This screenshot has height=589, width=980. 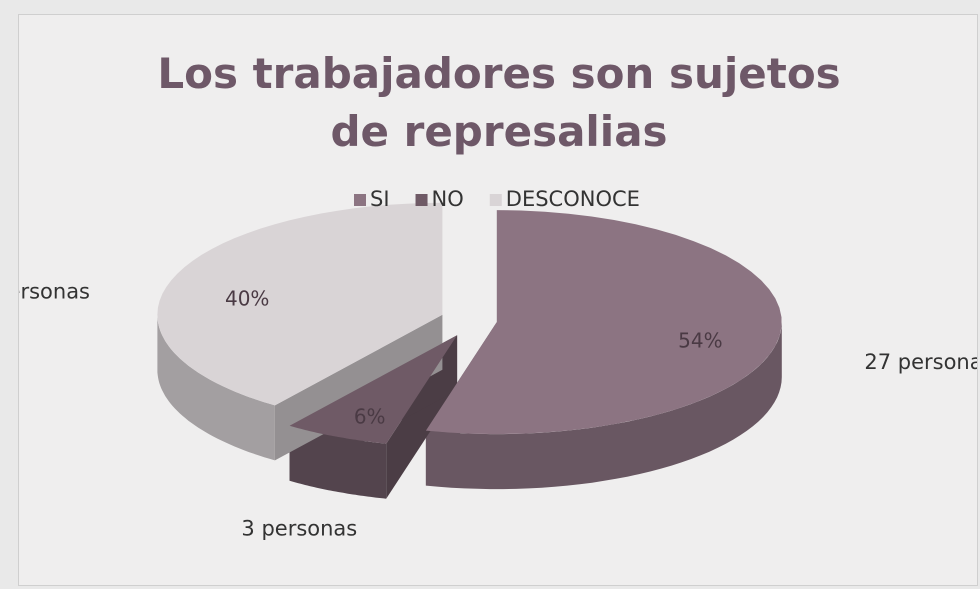 What do you see at coordinates (700, 341) in the screenshot?
I see `data-label: 54%` at bounding box center [700, 341].